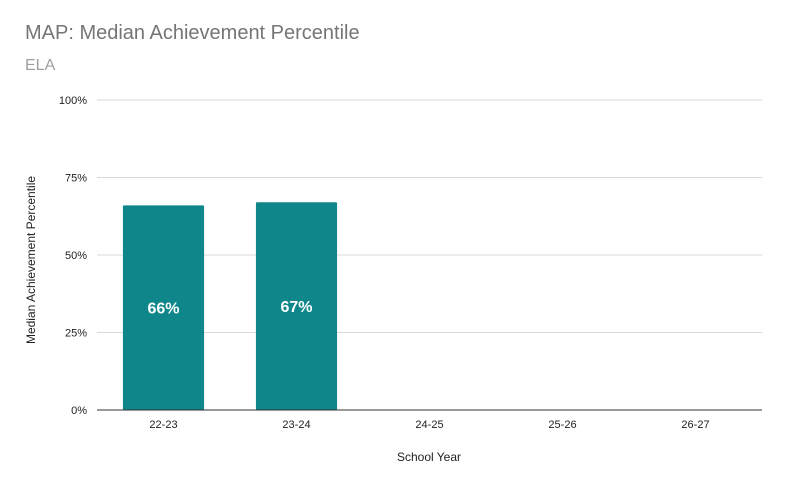  I want to click on x-tick-label: 26-27, so click(695, 425).